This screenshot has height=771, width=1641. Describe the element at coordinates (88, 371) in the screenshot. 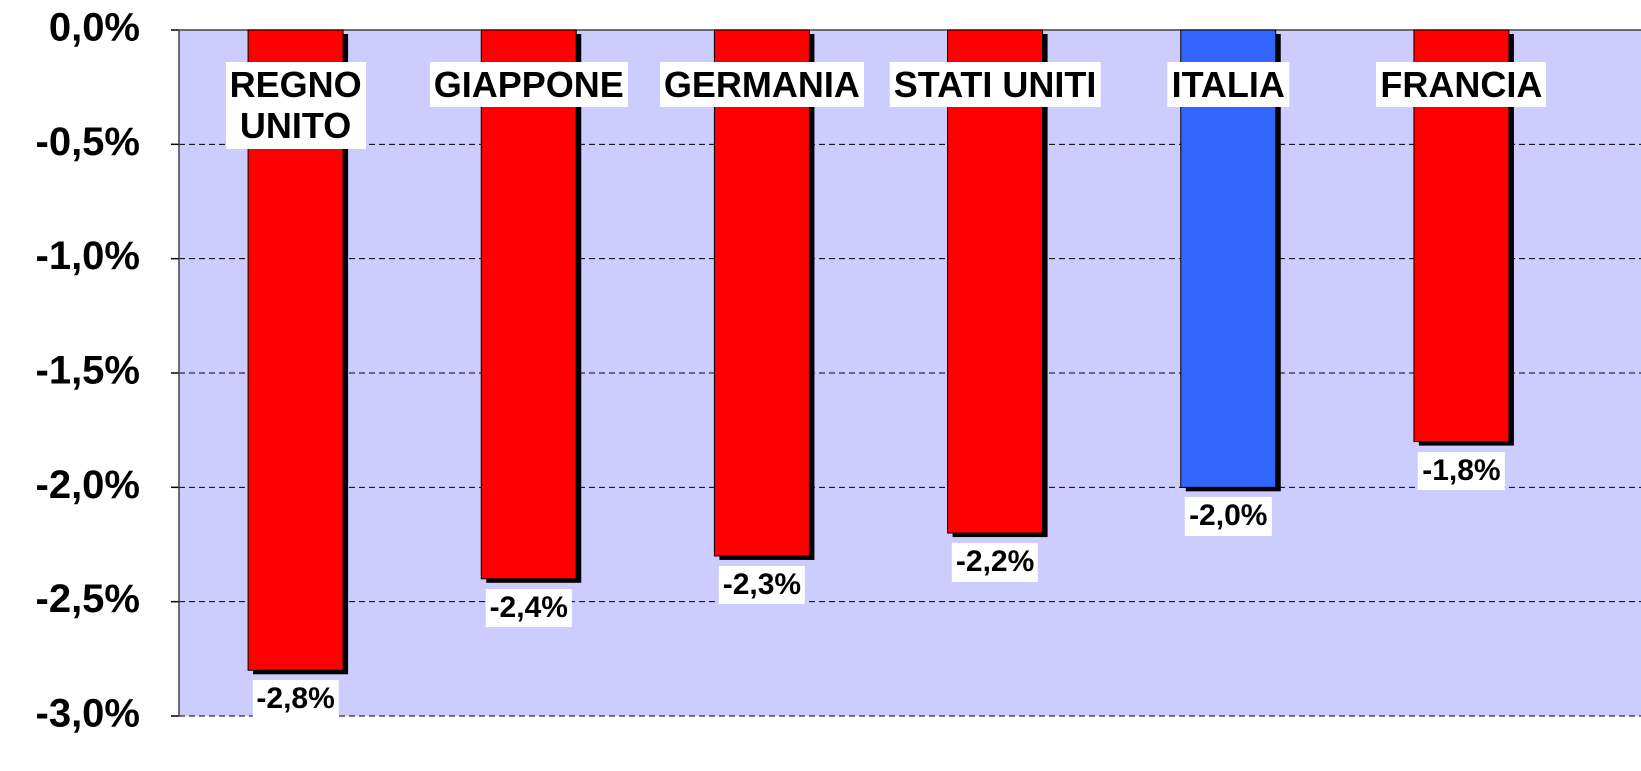

I see `y-tick-label: -1,5%` at that location.